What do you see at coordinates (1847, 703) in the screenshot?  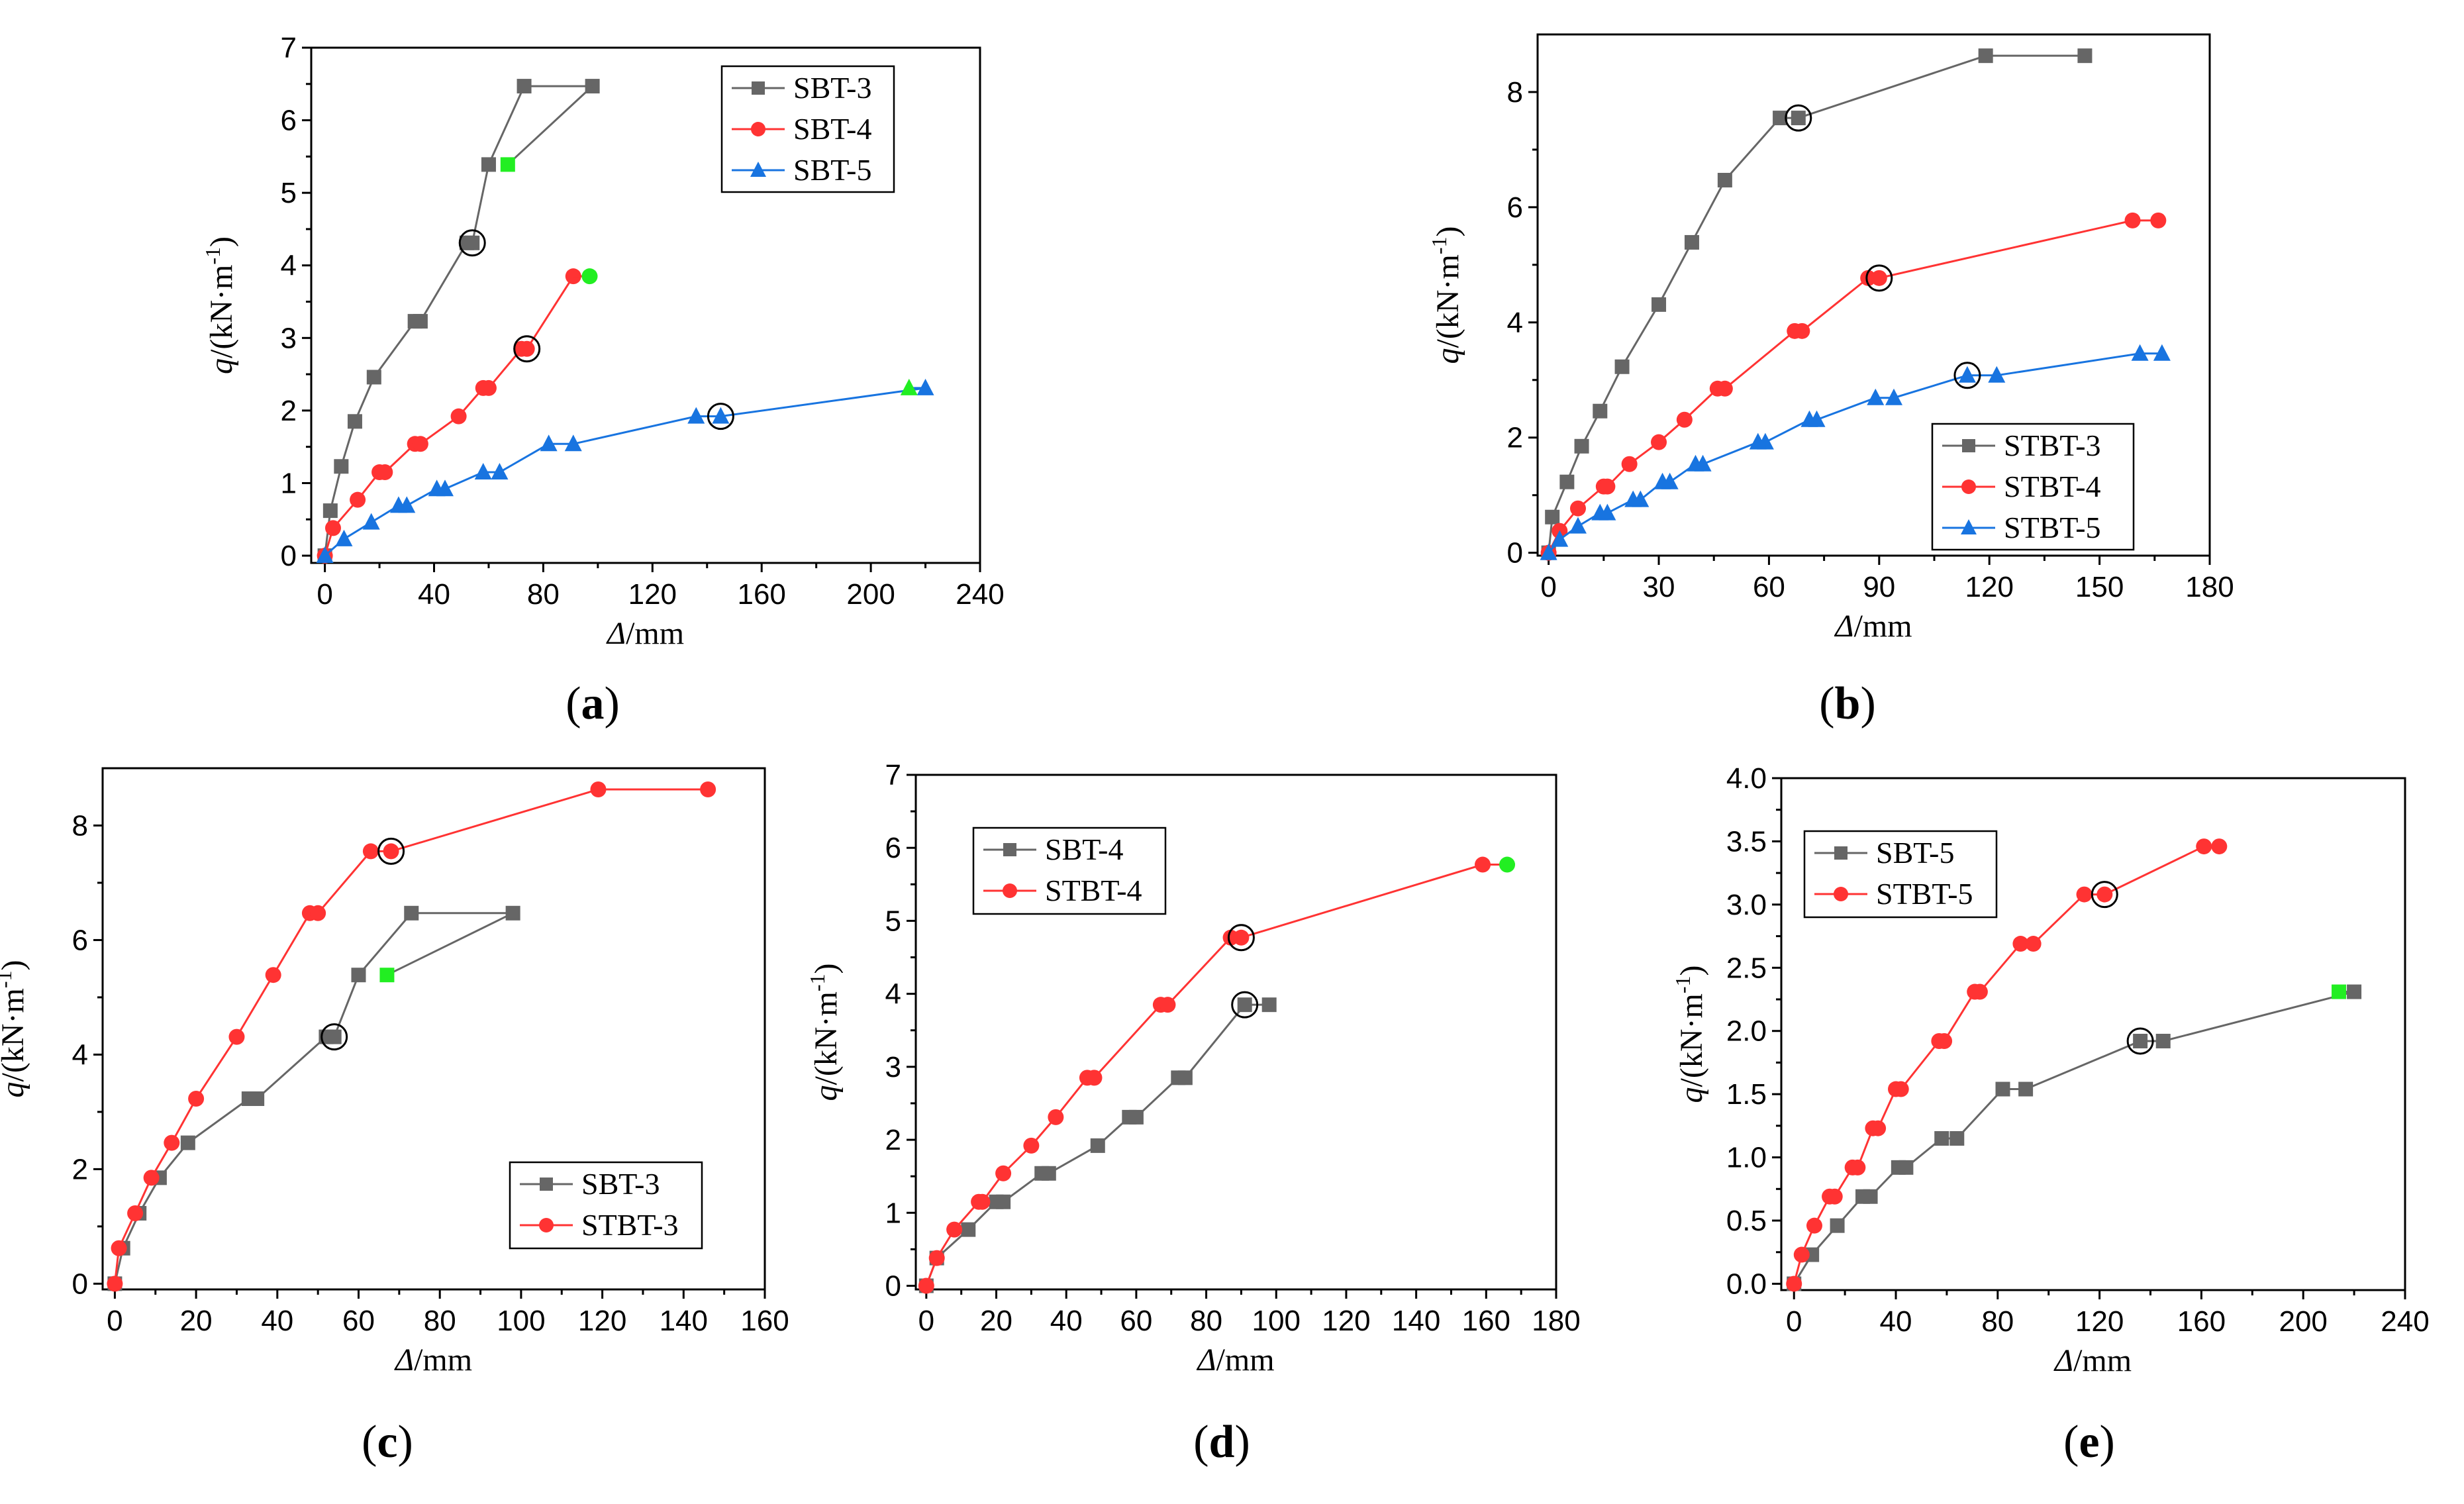 I see `panel-label: (b)` at bounding box center [1847, 703].